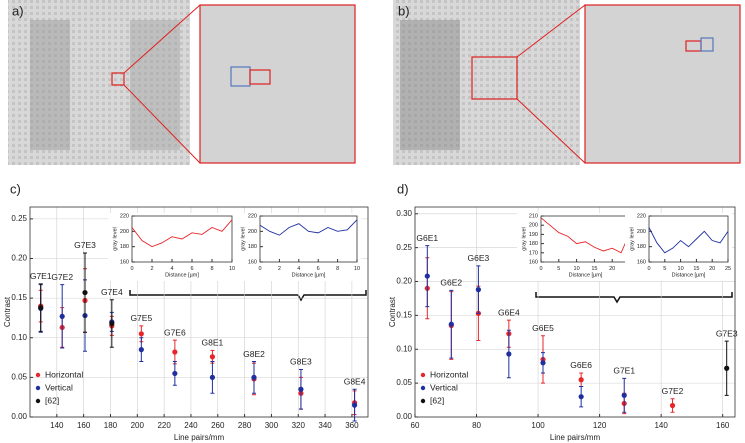  What do you see at coordinates (299, 425) in the screenshot?
I see `x-tick-label: 320` at bounding box center [299, 425].